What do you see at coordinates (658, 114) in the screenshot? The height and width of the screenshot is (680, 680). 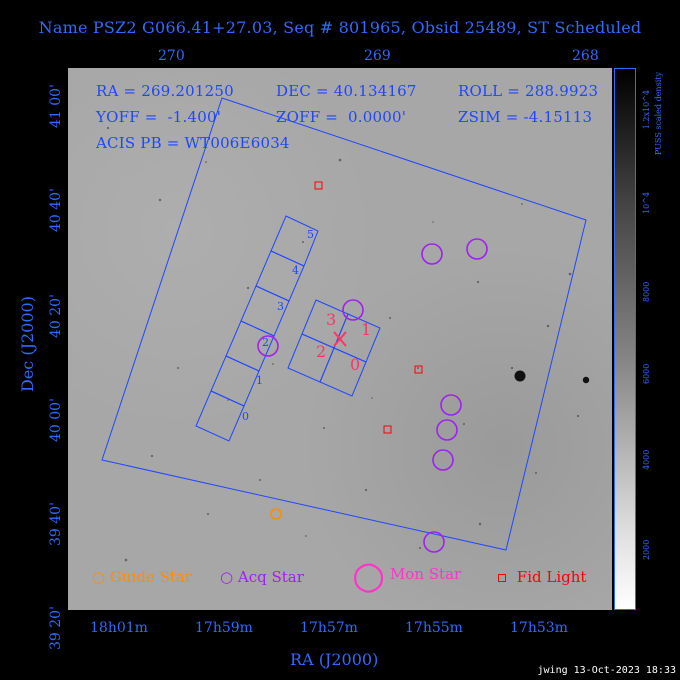 I see `colorbar-label: PUSS scaled density` at bounding box center [658, 114].